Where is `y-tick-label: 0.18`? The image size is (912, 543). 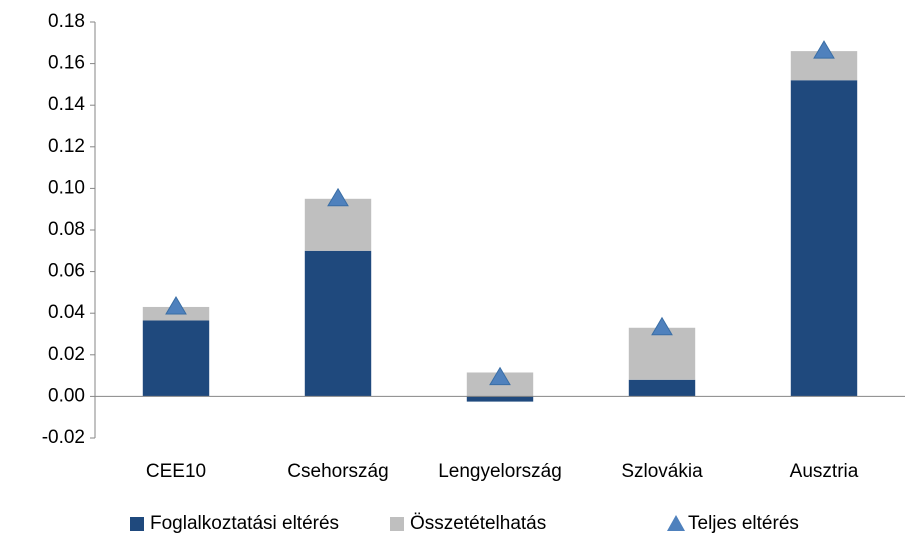
y-tick-label: 0.18 is located at coordinates (66, 21).